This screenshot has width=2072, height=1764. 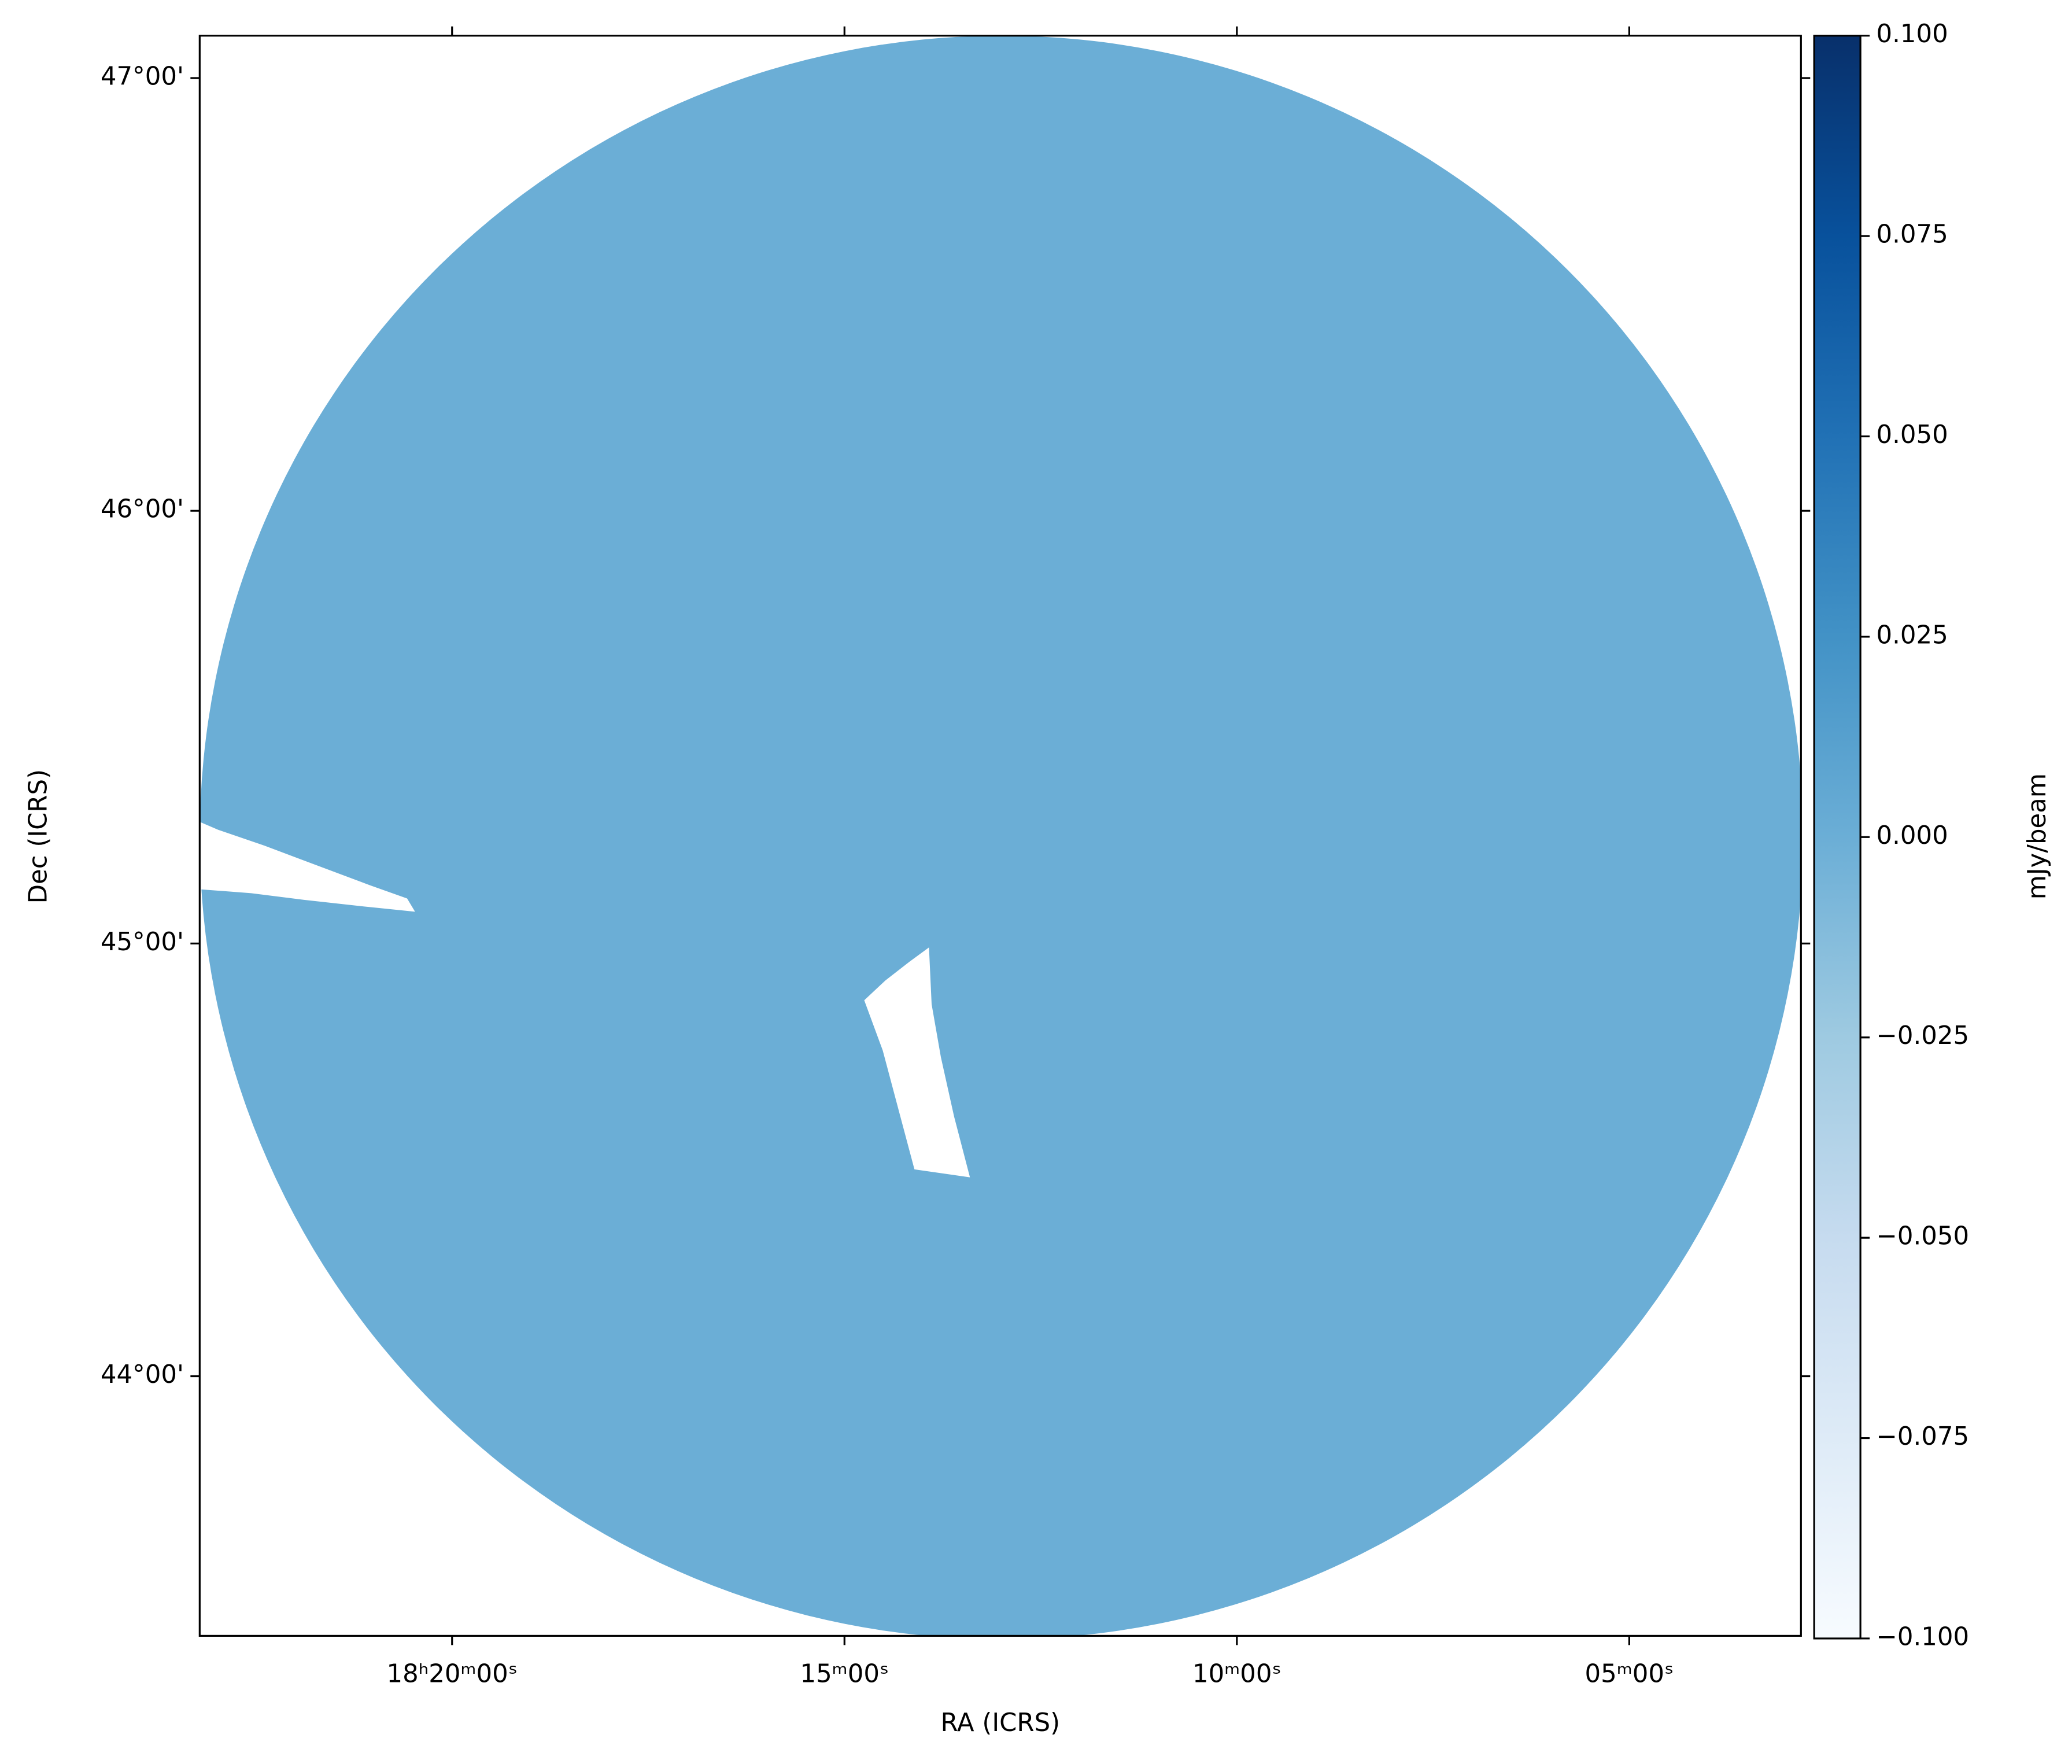 What do you see at coordinates (2038, 836) in the screenshot?
I see `colorbar-label: mJy/beam` at bounding box center [2038, 836].